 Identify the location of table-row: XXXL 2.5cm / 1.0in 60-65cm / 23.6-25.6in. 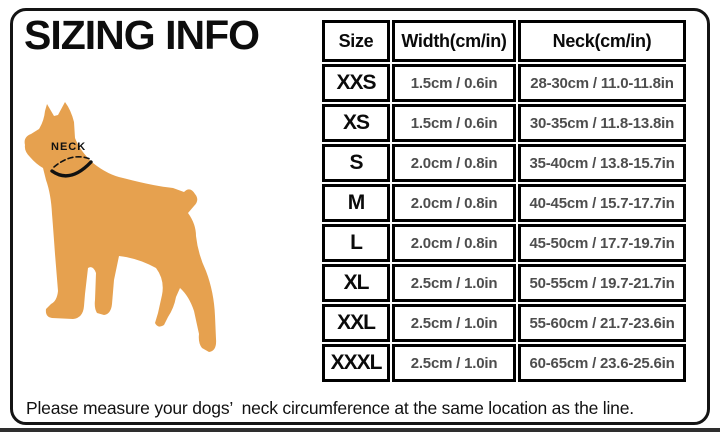
(504, 363).